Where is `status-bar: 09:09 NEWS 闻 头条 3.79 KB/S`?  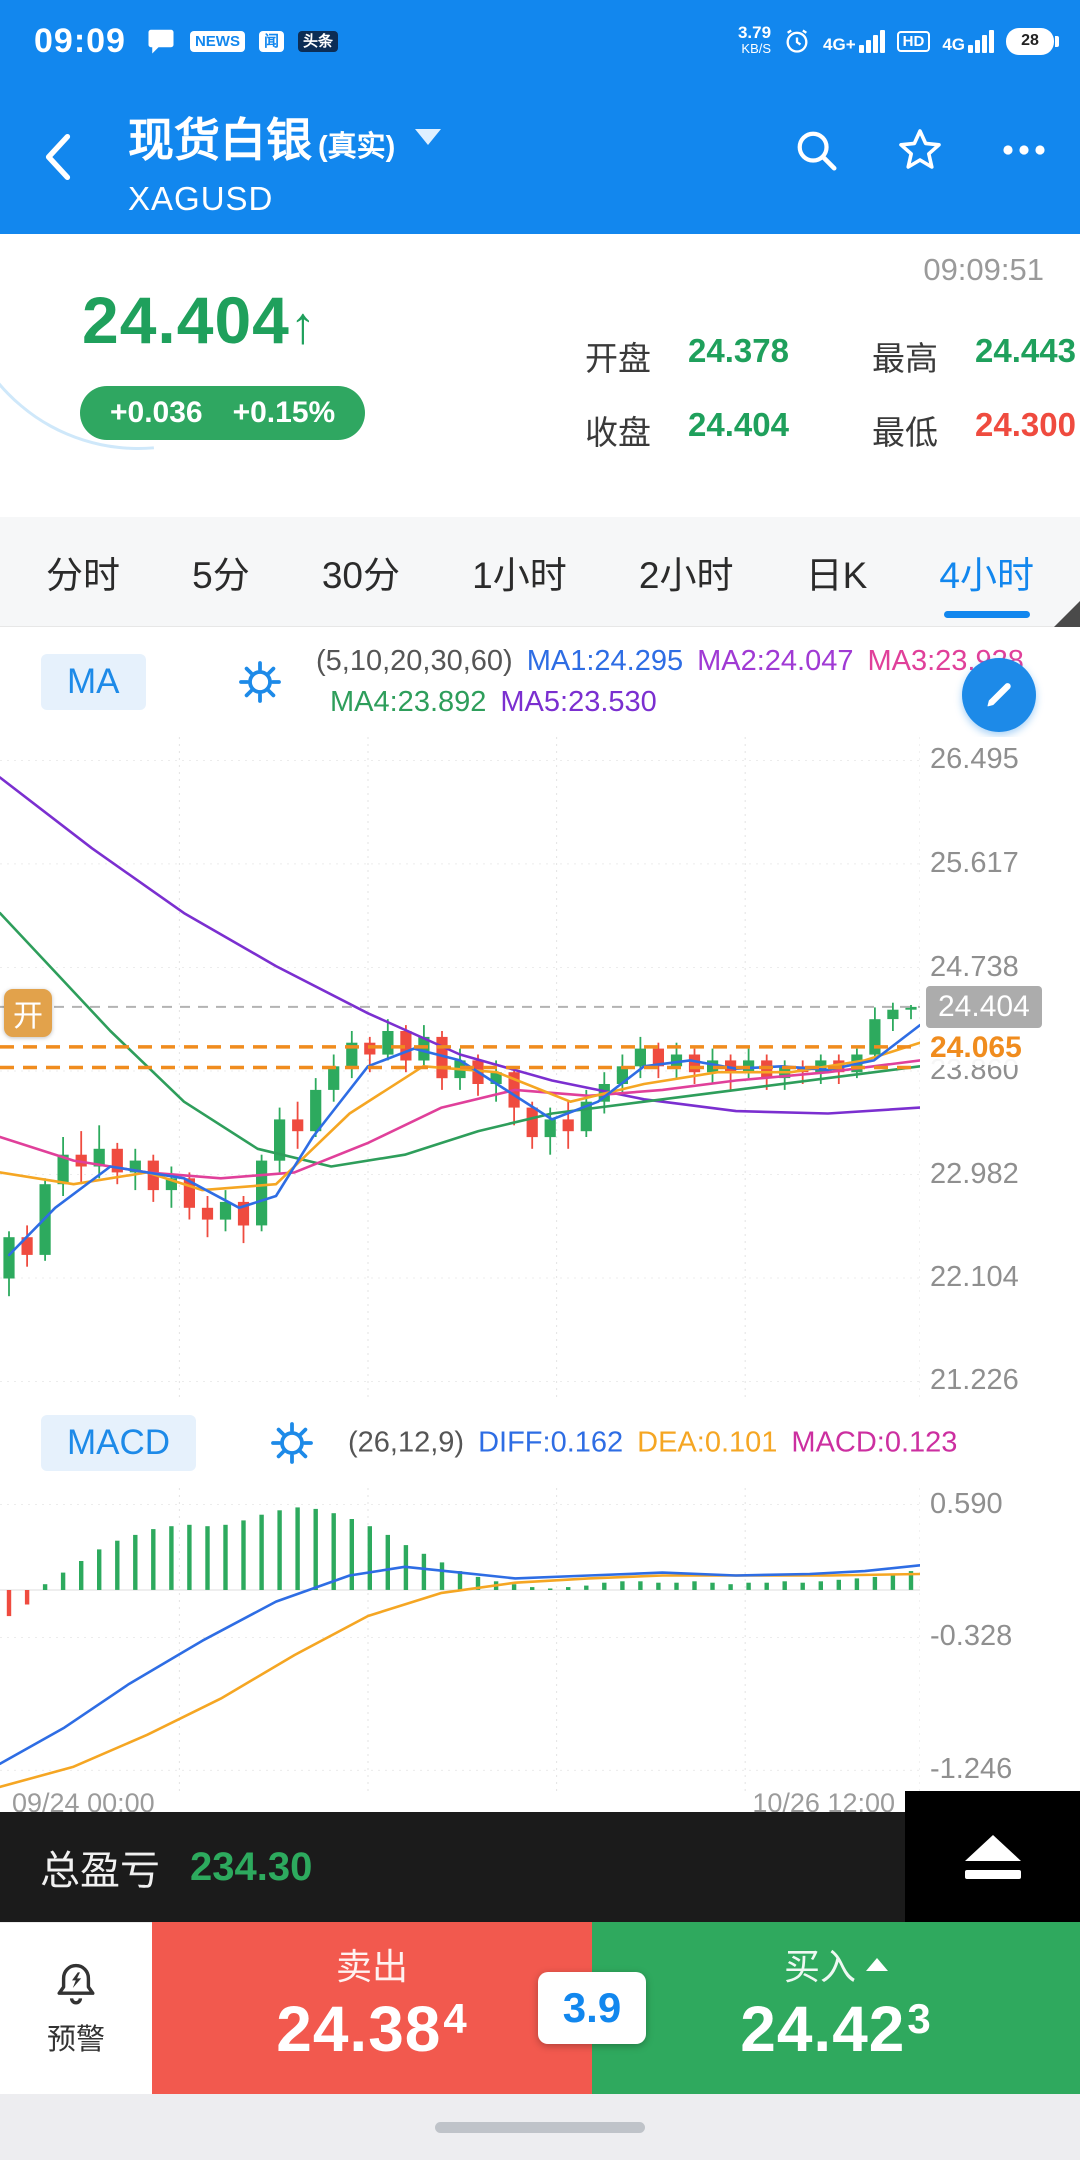 status-bar: 09:09 NEWS 闻 头条 3.79 KB/S is located at coordinates (540, 41).